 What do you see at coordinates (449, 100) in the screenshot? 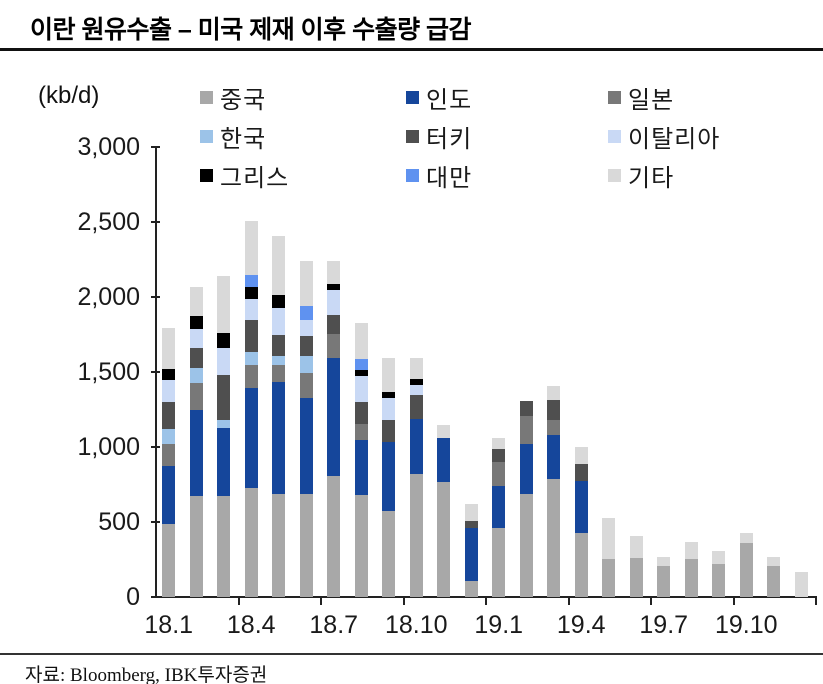
I see `legend-label: 인도` at bounding box center [449, 100].